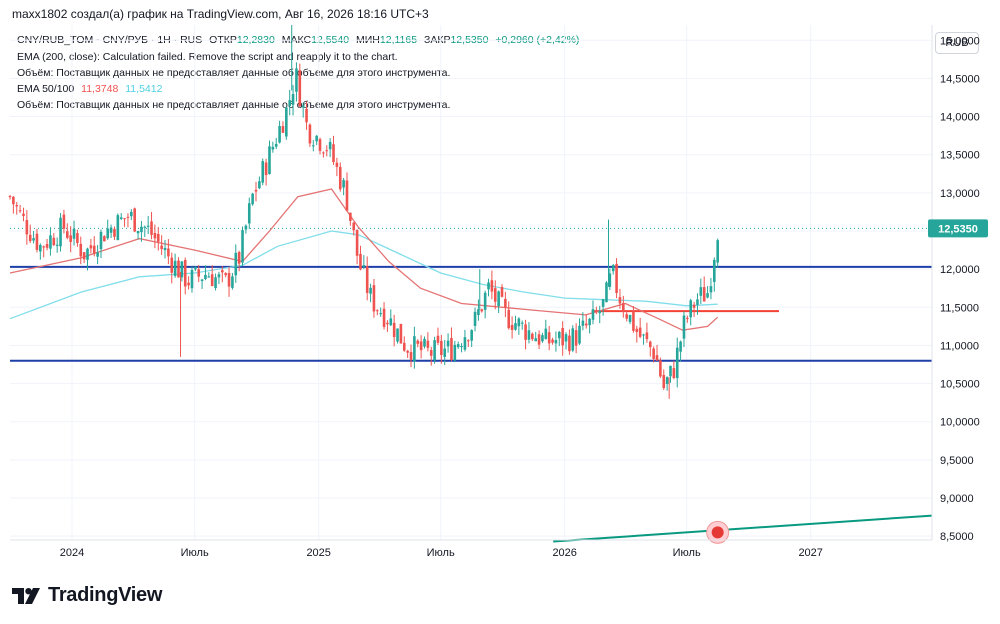  I want to click on time-axis: 2024 Июль 2025 Июль 2026 Июль 2027, so click(471, 549).